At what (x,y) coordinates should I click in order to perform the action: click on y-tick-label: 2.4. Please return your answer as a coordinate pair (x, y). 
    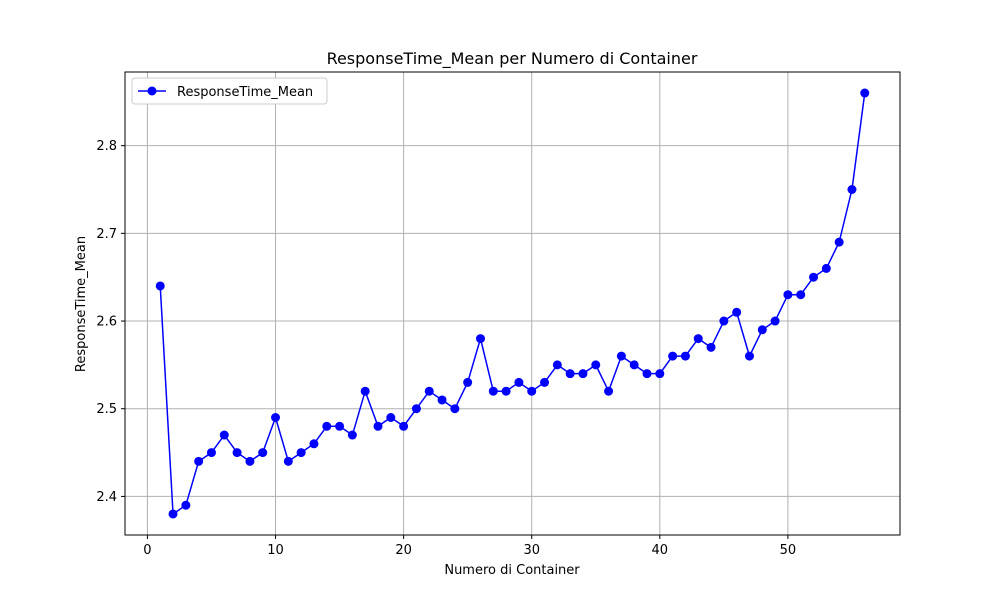
    Looking at the image, I should click on (106, 497).